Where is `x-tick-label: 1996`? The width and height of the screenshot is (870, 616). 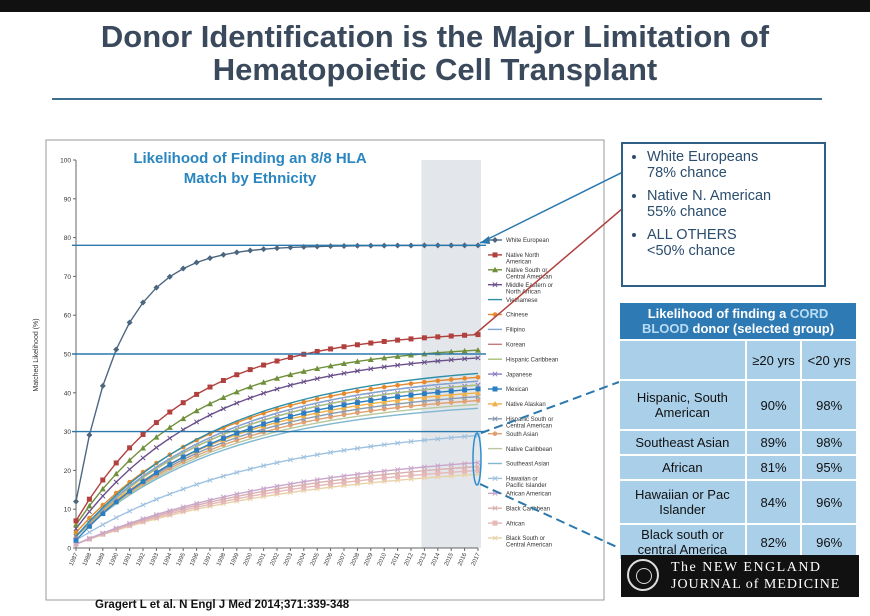 x-tick-label: 1996 is located at coordinates (194, 559).